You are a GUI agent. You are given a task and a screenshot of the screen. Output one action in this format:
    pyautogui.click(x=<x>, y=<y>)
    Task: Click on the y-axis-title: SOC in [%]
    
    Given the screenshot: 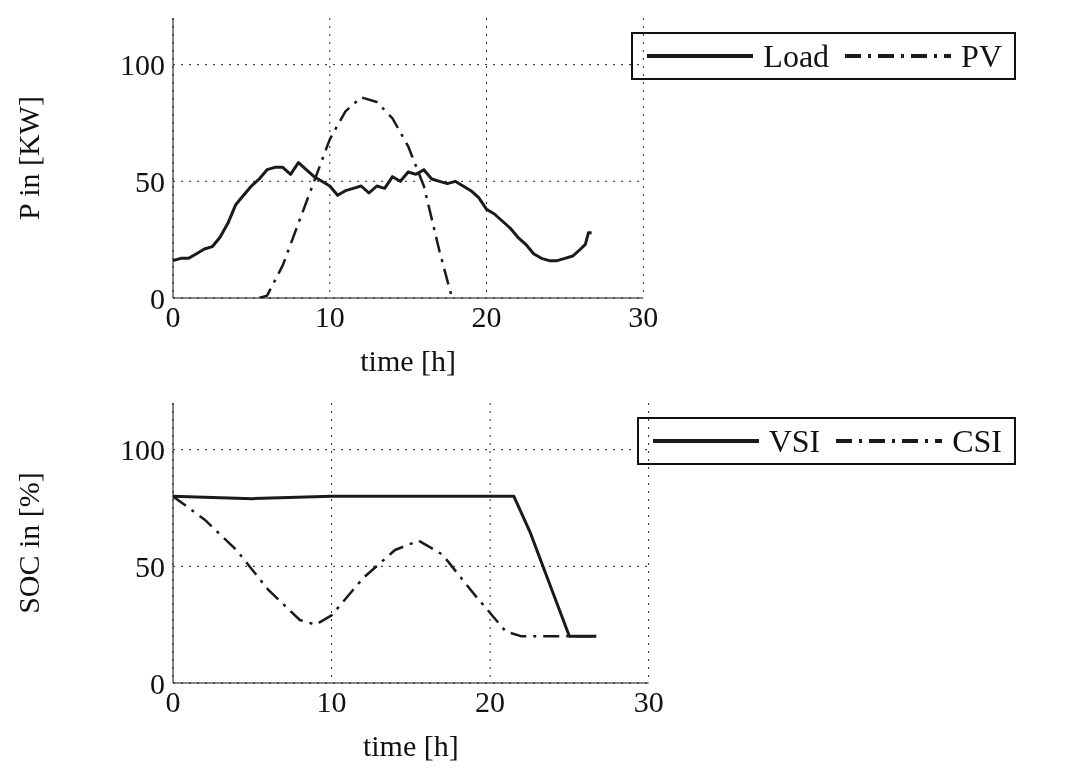 What is the action you would take?
    pyautogui.click(x=28, y=543)
    